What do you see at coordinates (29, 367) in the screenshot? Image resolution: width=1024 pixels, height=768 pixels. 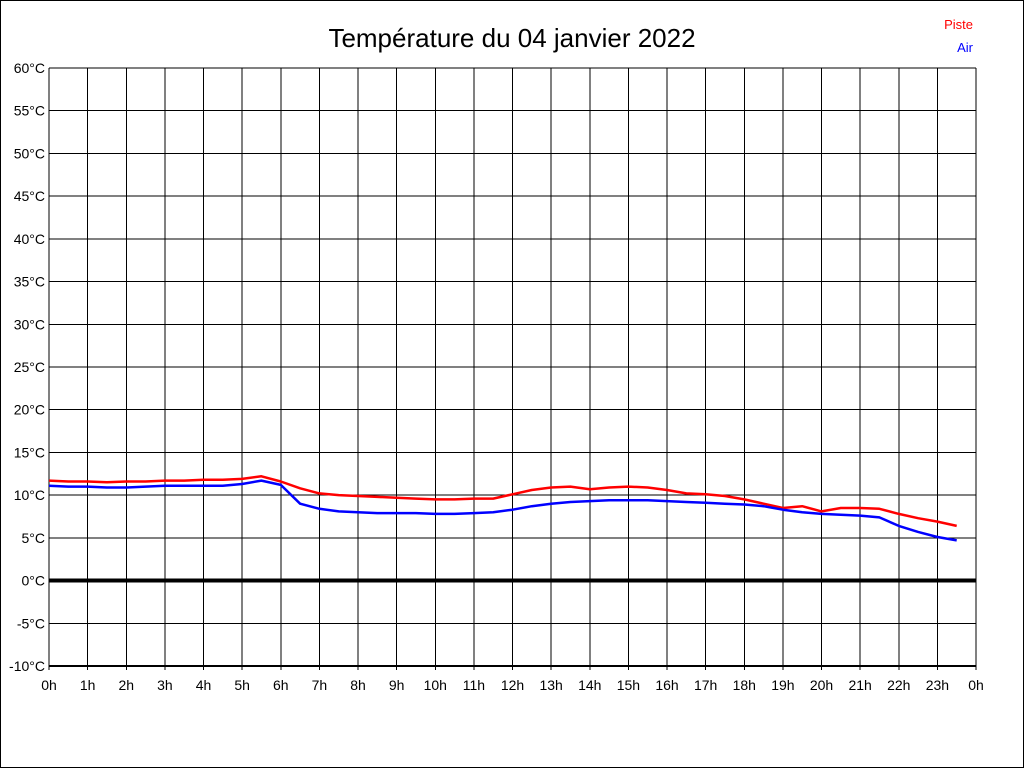 I see `y-axis-tick-label: 25°C` at bounding box center [29, 367].